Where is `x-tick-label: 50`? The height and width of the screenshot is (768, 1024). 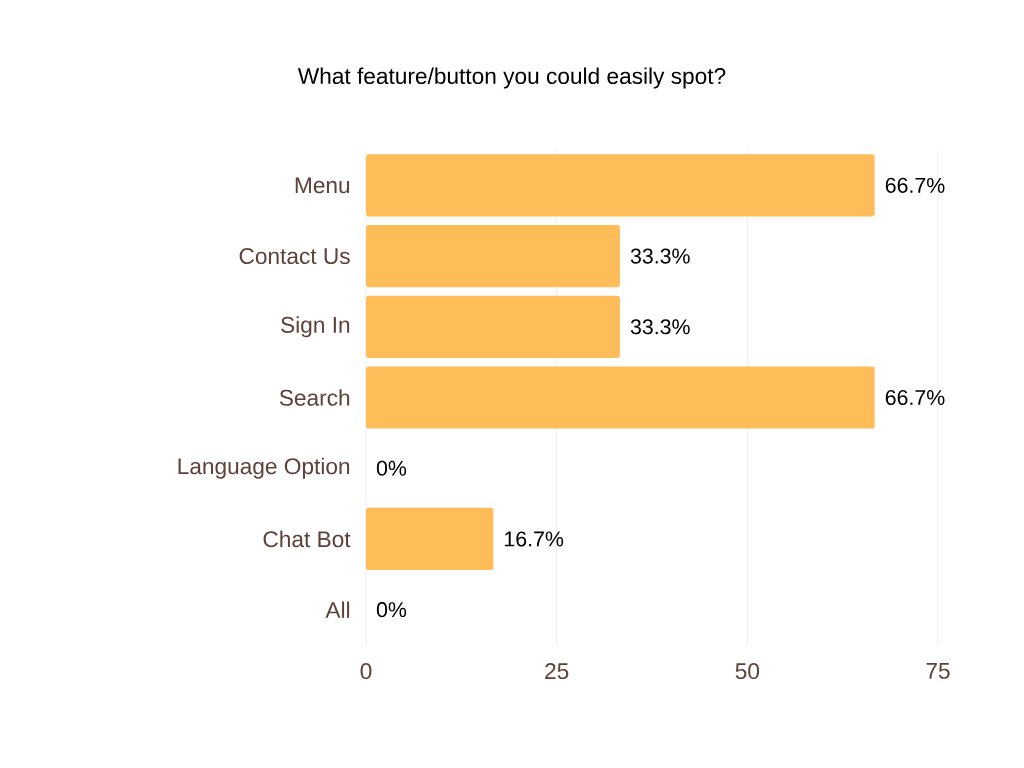 x-tick-label: 50 is located at coordinates (747, 671).